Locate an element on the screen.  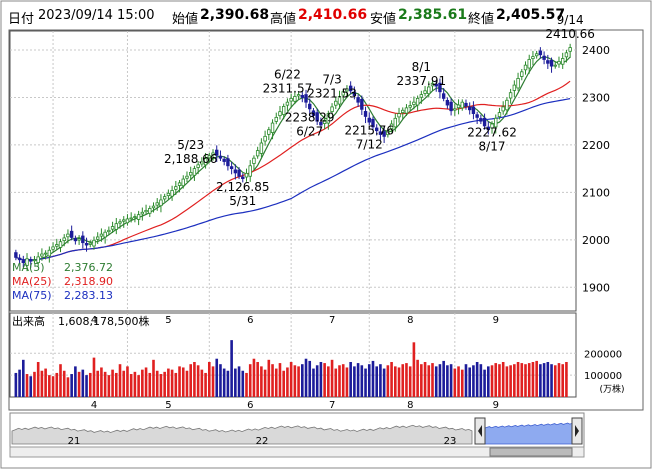
navigator-scrollbar is located at coordinates (297, 452).